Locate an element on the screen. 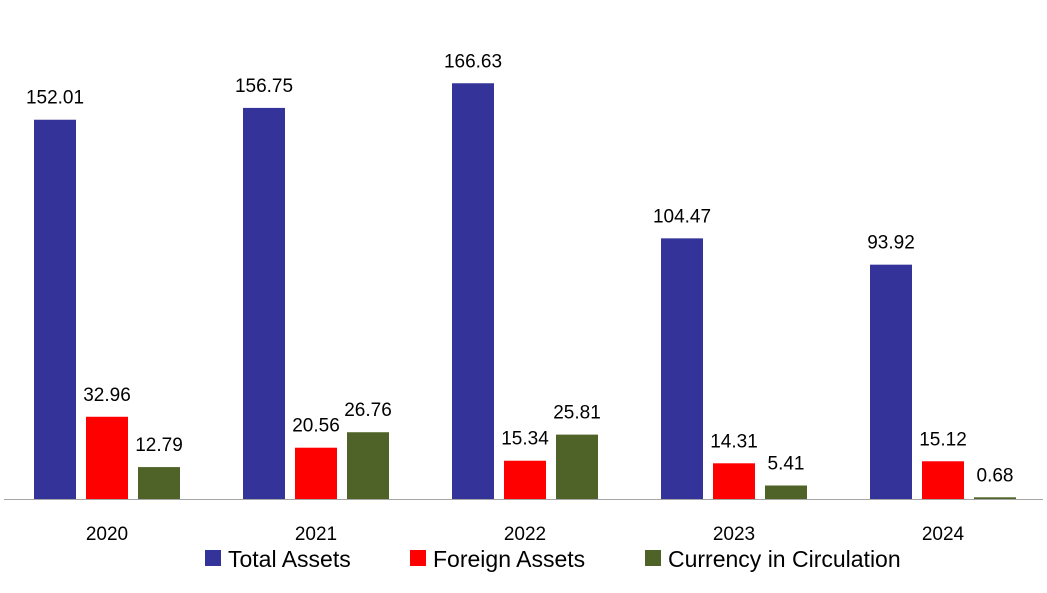  x-tick-label-2024: 2024 is located at coordinates (943, 534).